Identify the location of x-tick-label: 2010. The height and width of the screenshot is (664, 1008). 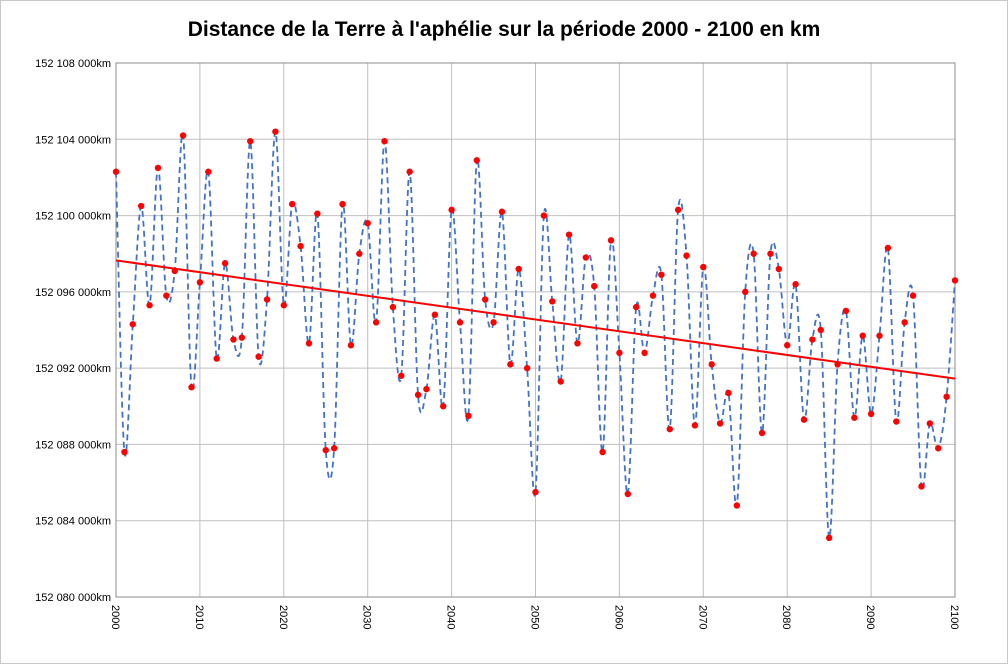
(199, 617).